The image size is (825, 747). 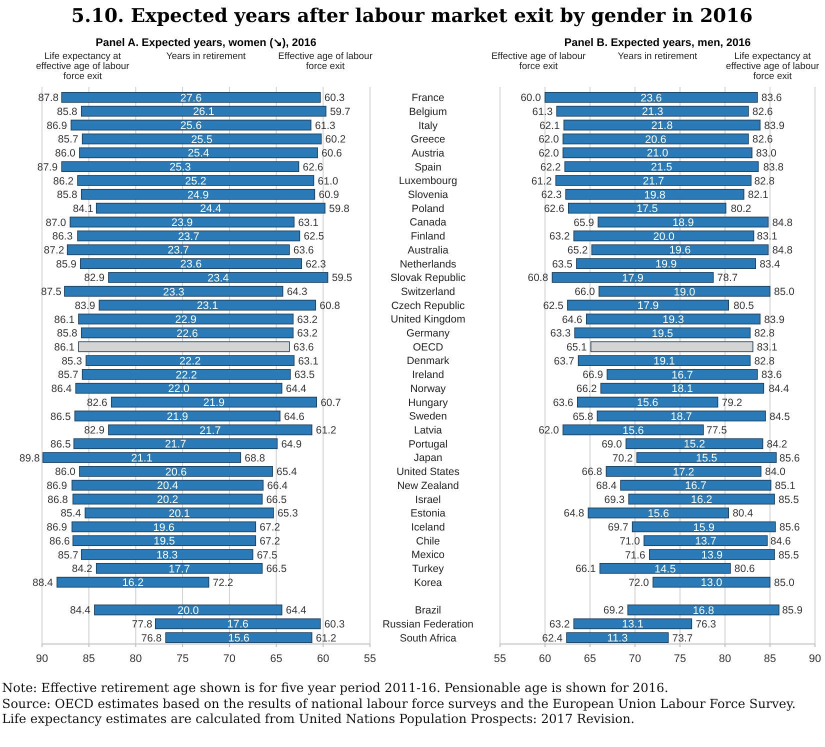 I want to click on annotation: 64.4, so click(x=296, y=389).